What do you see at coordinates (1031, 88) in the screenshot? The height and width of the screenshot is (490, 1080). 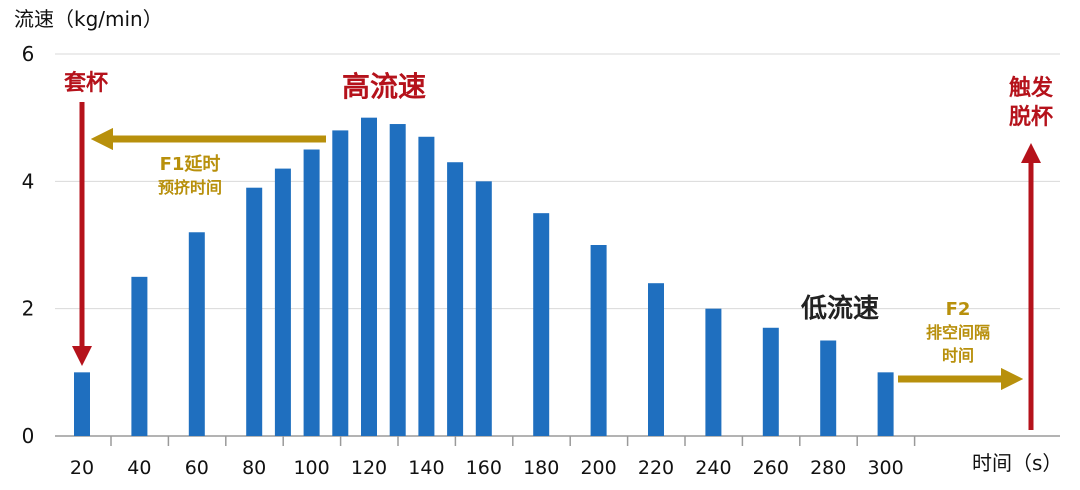 I see `detach-label-1: 触发` at bounding box center [1031, 88].